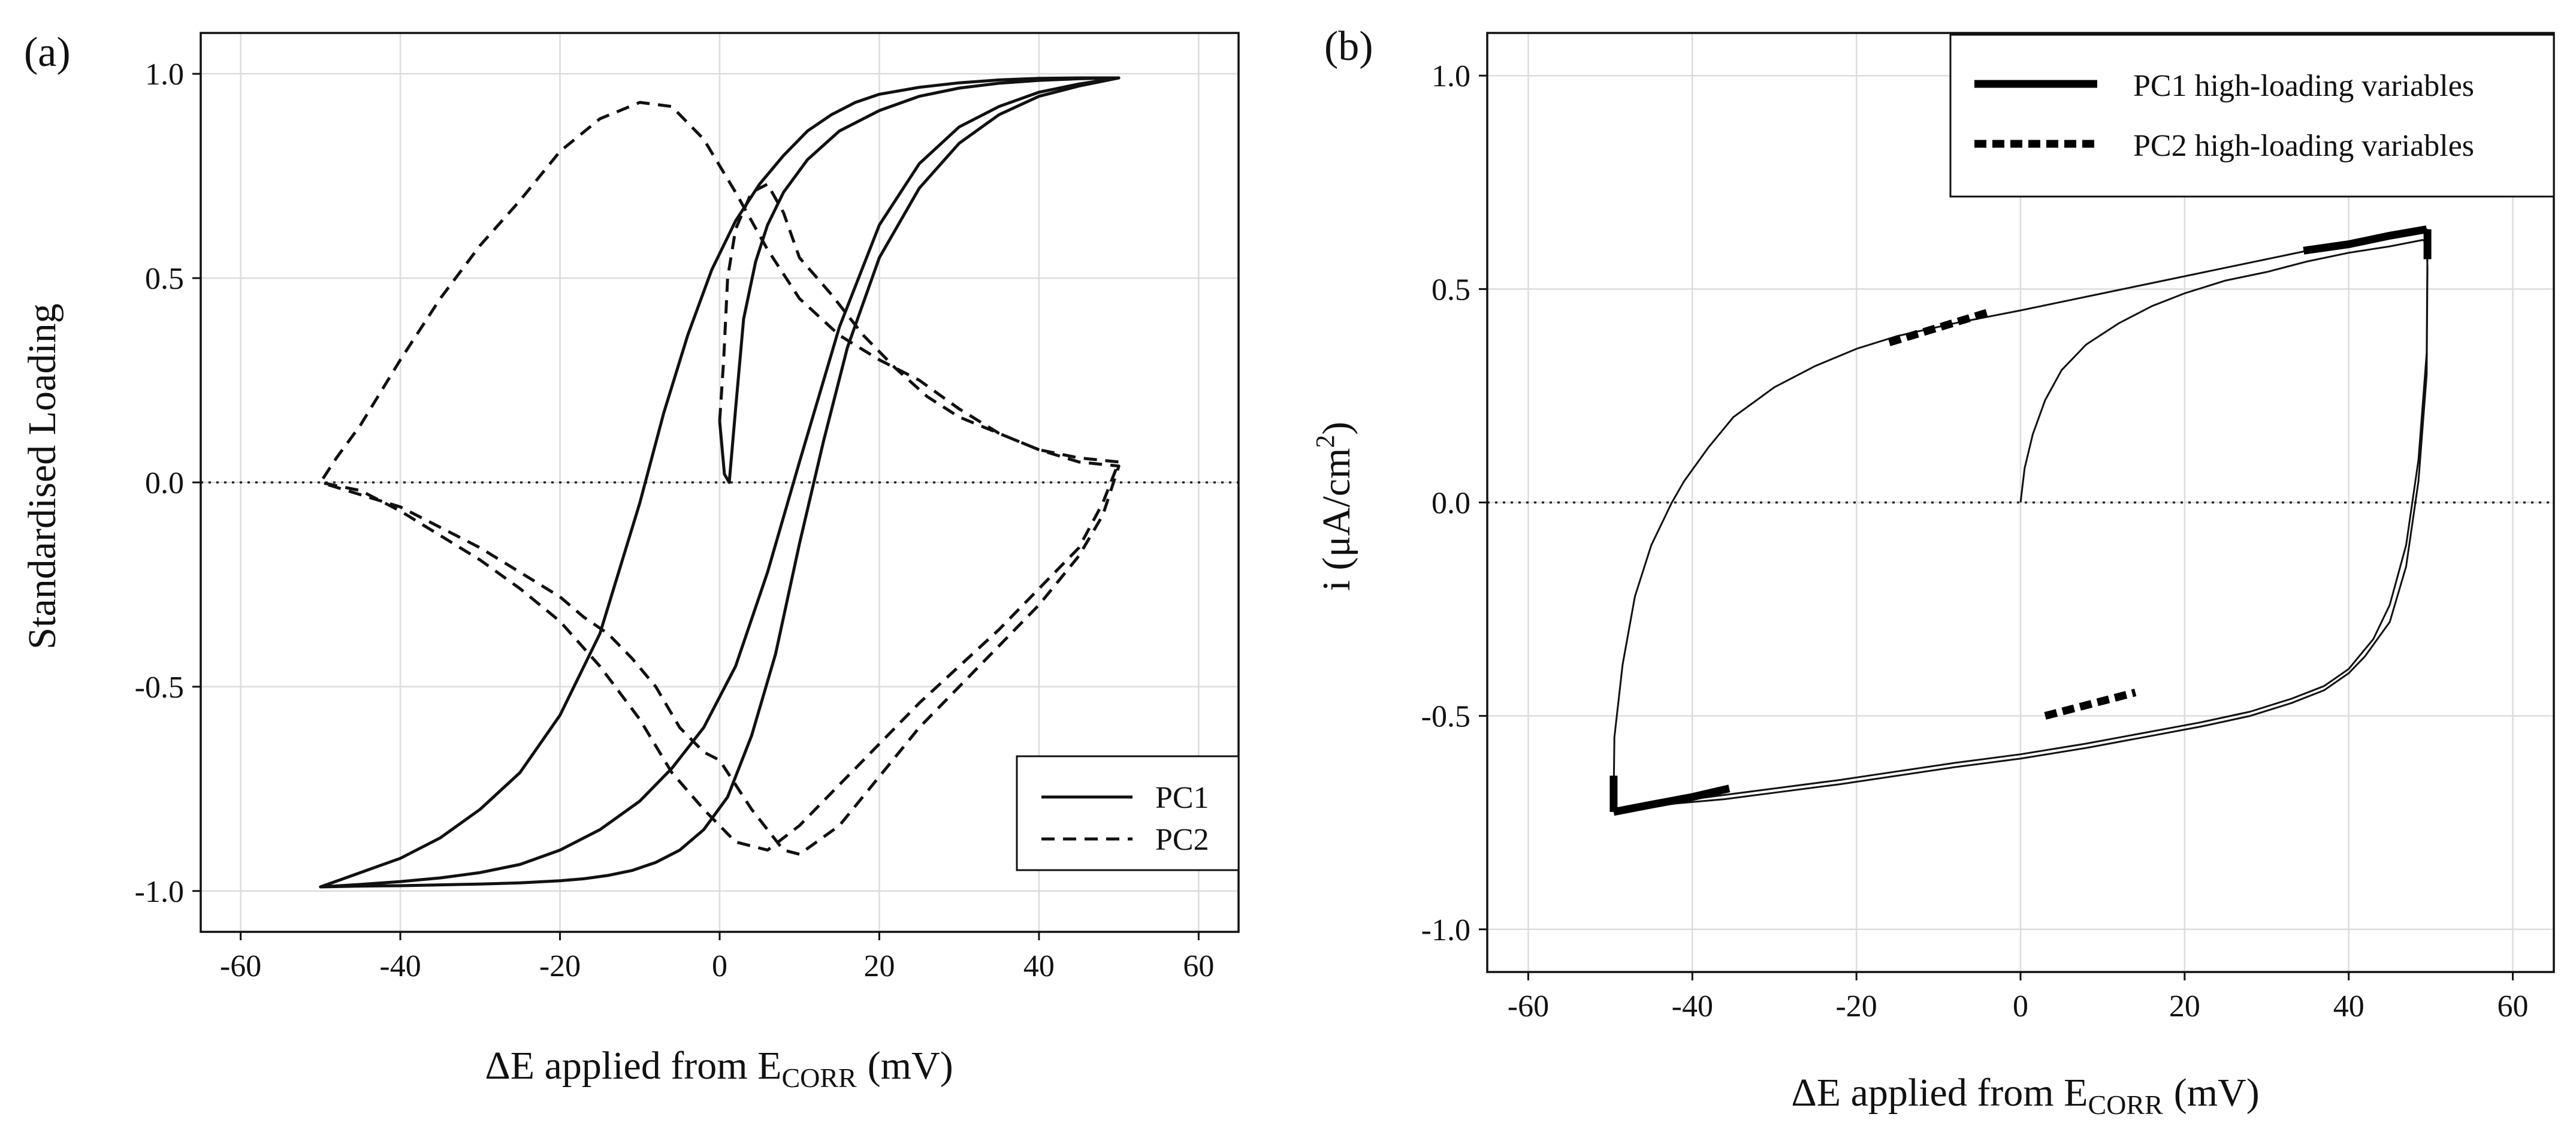  Describe the element at coordinates (633, 1066) in the screenshot. I see `panel-a-xlabel-main: ΔE applied from E` at that location.